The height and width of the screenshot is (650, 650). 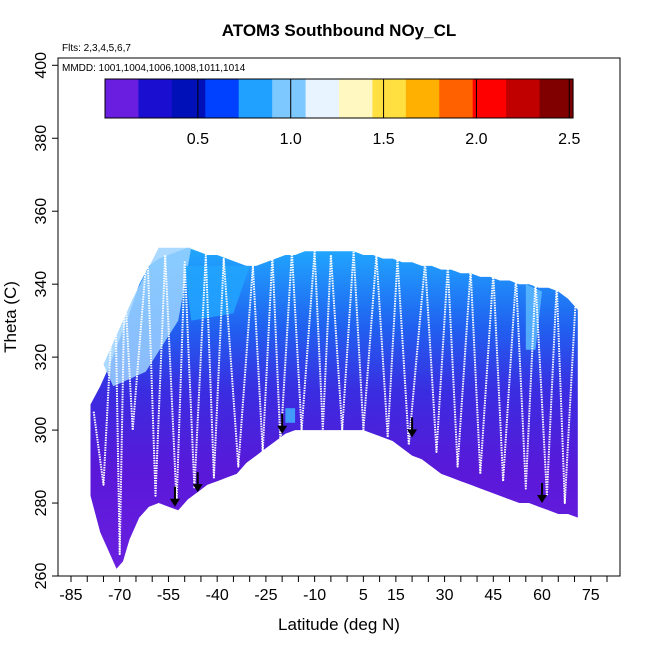 I want to click on colorbar-tick-label: 1.0, so click(x=291, y=139).